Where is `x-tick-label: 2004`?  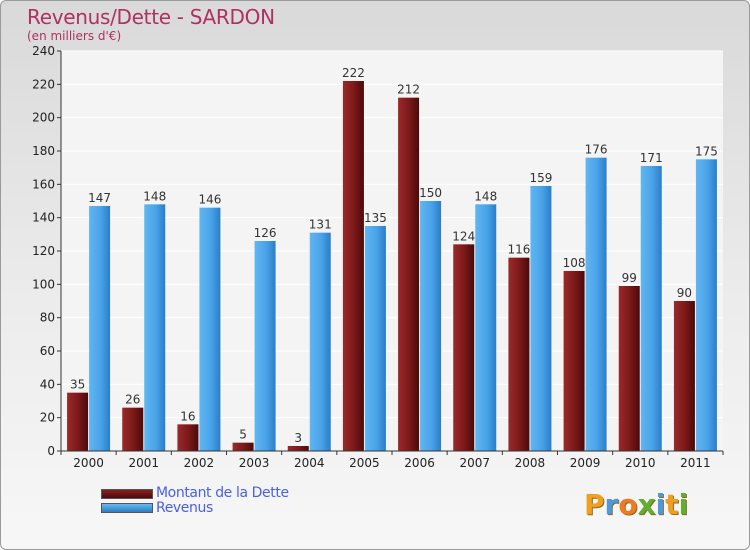 x-tick-label: 2004 is located at coordinates (309, 463).